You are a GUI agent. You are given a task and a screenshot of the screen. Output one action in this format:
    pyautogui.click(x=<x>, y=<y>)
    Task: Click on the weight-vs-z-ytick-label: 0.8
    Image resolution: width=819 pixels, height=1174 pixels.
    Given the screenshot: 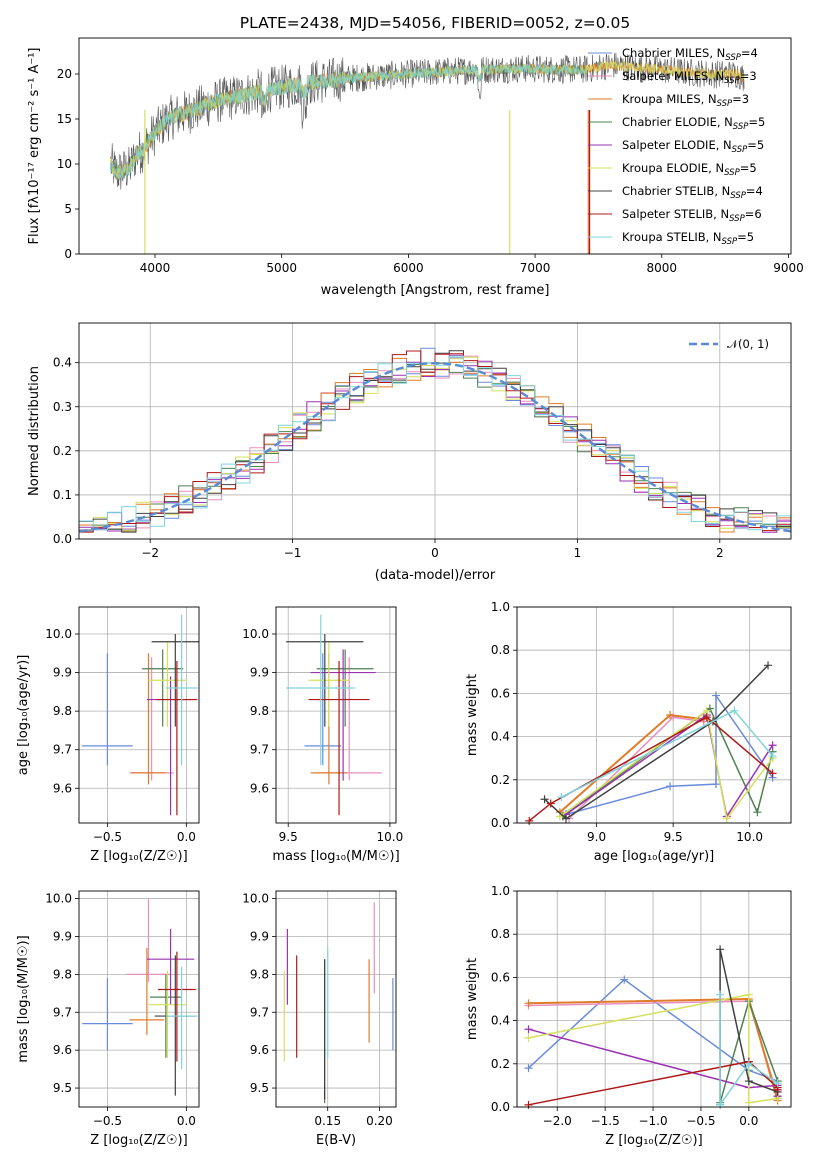 What is the action you would take?
    pyautogui.click(x=500, y=934)
    